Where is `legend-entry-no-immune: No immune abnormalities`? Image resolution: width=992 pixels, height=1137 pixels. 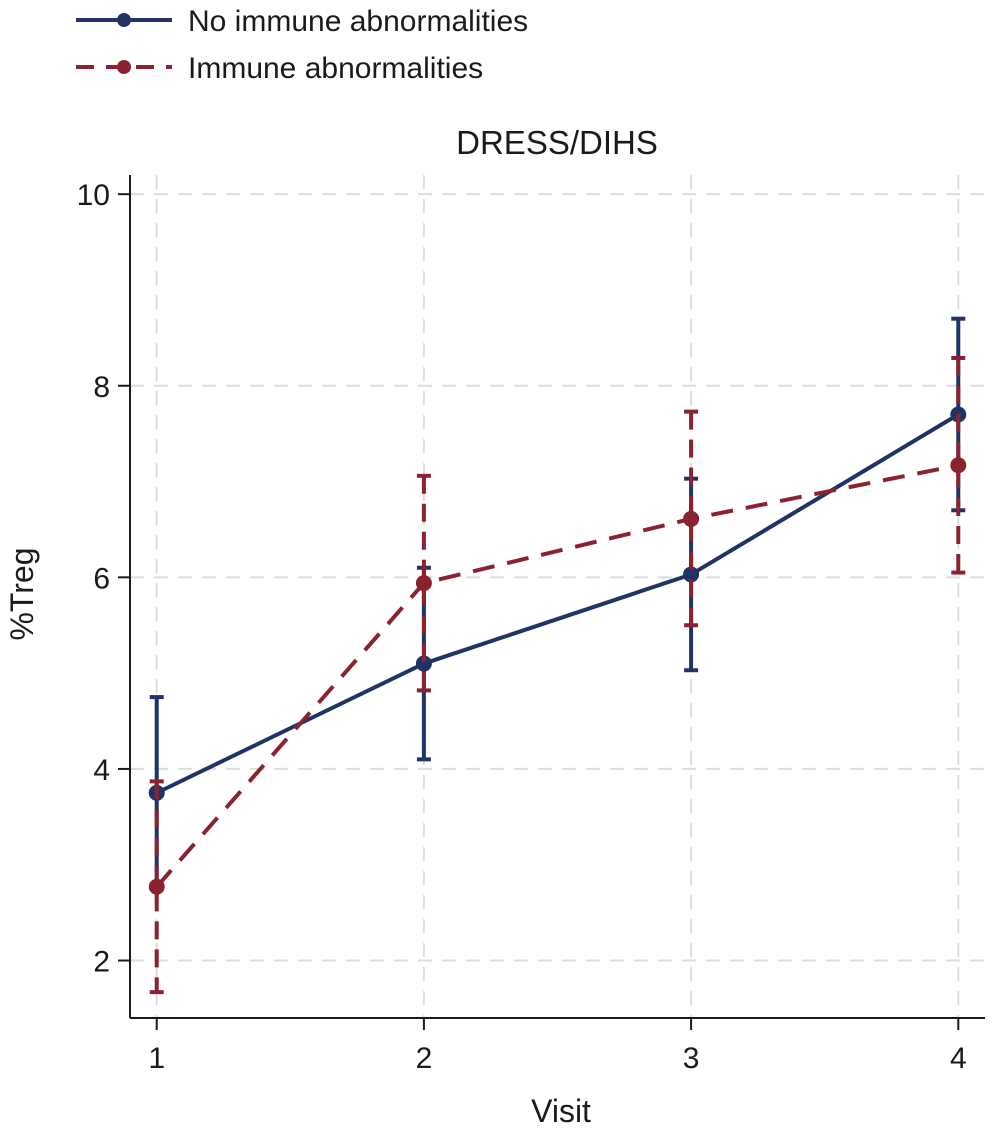 legend-entry-no-immune: No immune abnormalities is located at coordinates (302, 21).